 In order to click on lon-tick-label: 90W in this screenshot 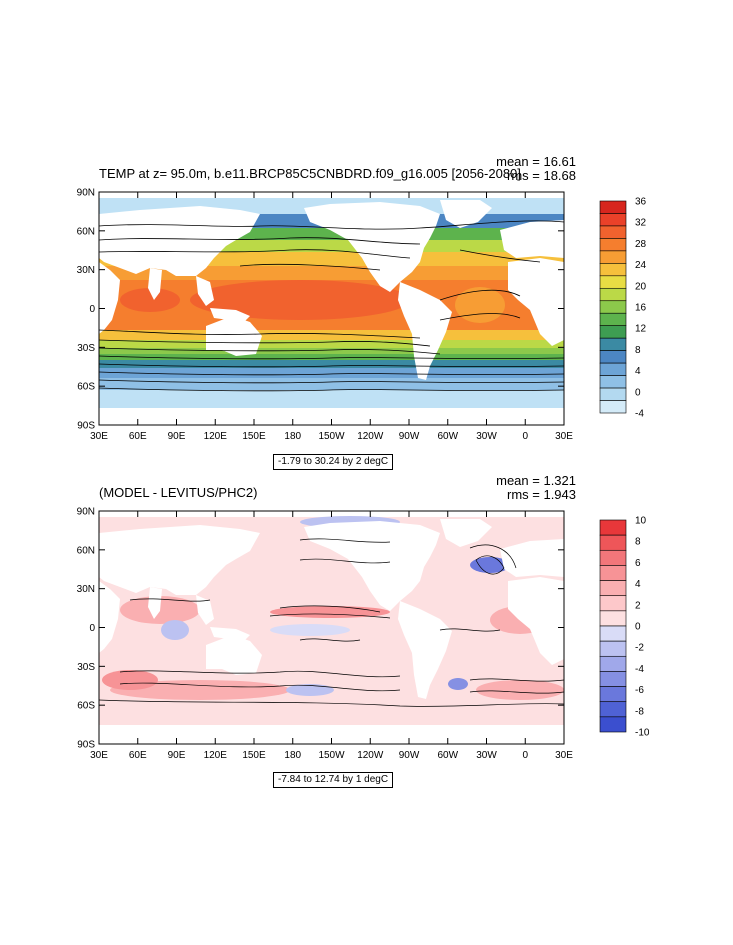, I will do `click(409, 436)`.